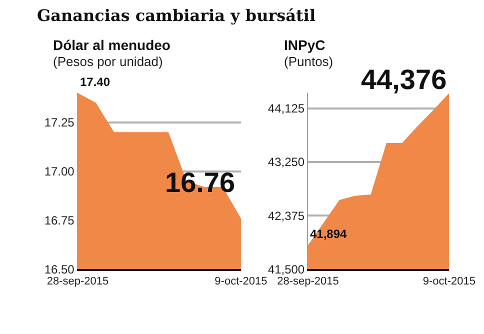 This screenshot has width=484, height=334. What do you see at coordinates (59, 269) in the screenshot?
I see `y-tick-label: 16.50` at bounding box center [59, 269].